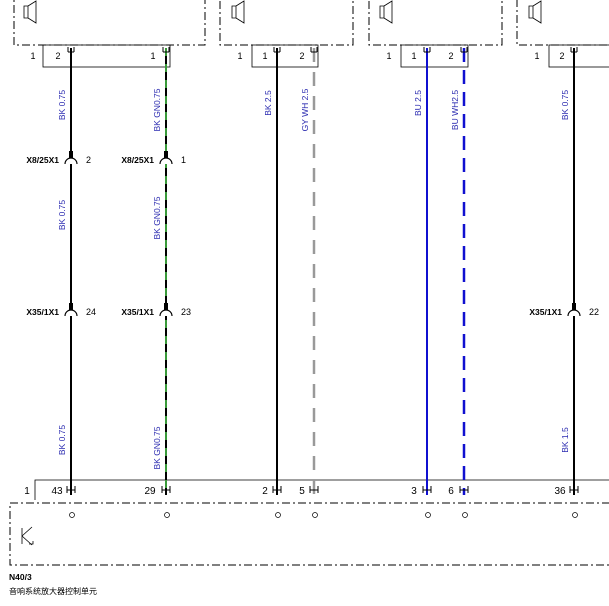 The height and width of the screenshot is (606, 609). Describe the element at coordinates (414, 491) in the screenshot. I see `terminal-pin: 3` at that location.